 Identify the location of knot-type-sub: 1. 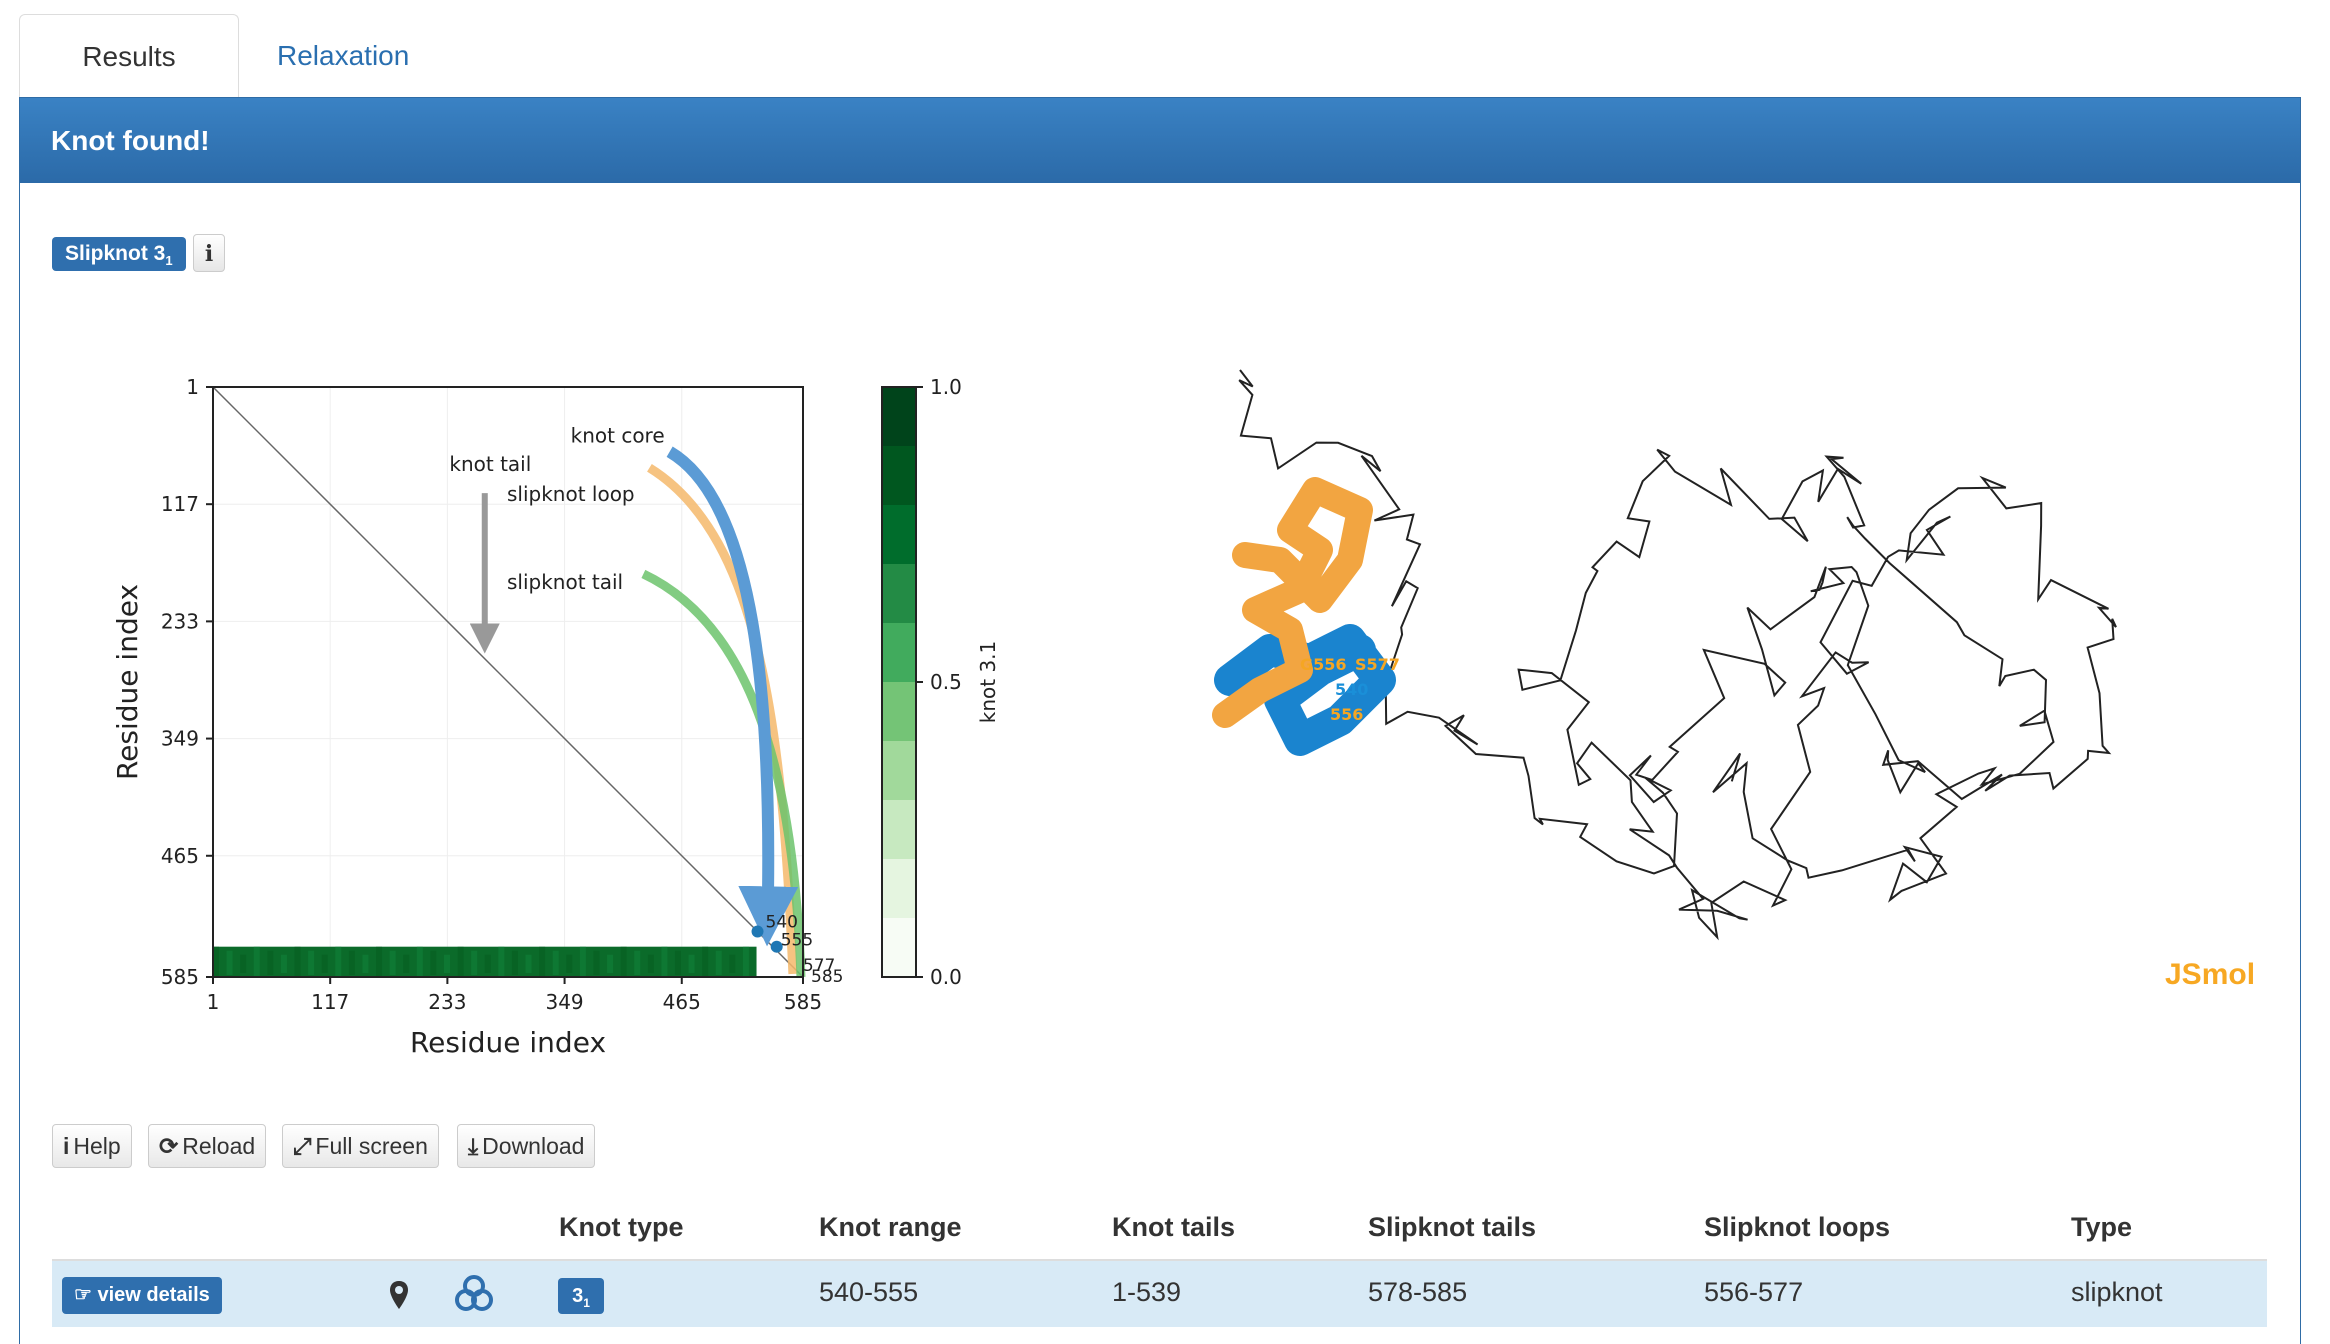
(586, 1303).